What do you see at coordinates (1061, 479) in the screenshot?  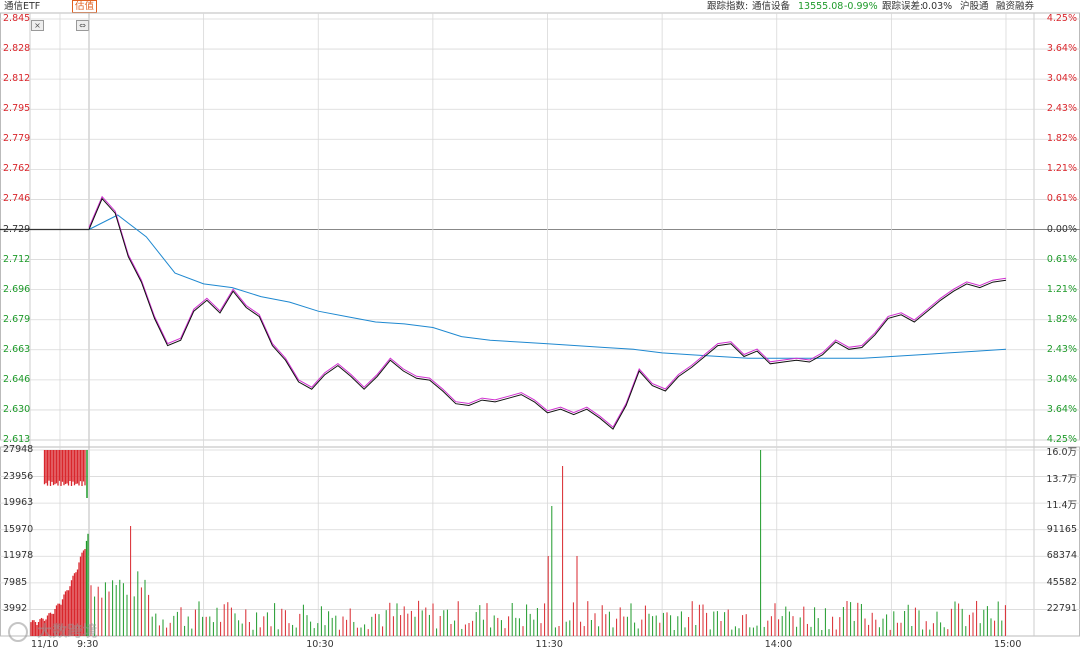 I see `volume-amount-label: 13.7万` at bounding box center [1061, 479].